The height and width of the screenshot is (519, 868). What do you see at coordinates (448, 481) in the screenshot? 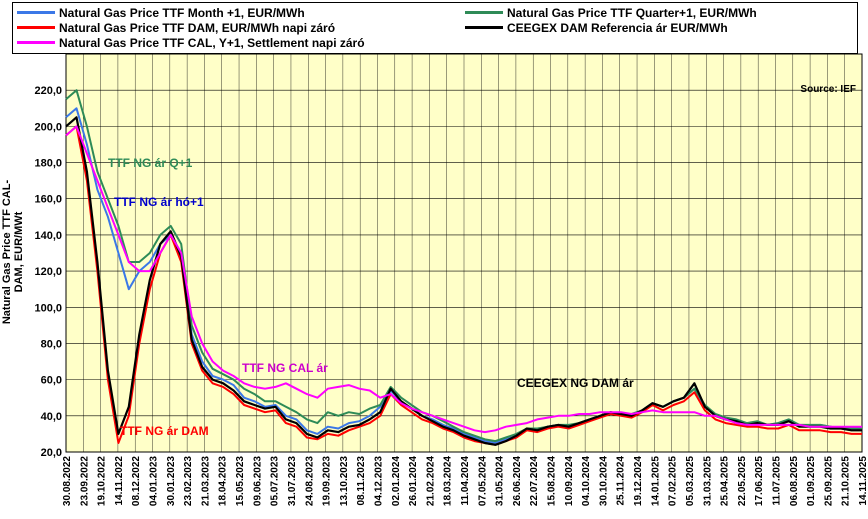
I see `x-tick-label: 18.03.2024` at bounding box center [448, 481].